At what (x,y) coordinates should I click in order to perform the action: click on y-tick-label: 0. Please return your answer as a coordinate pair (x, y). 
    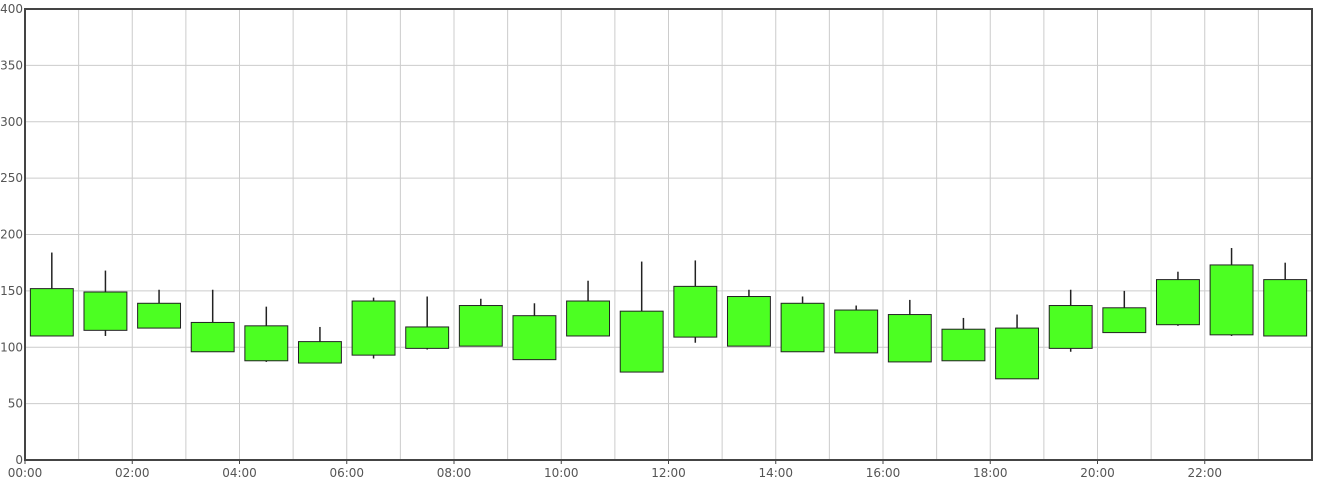
    Looking at the image, I should click on (19, 460).